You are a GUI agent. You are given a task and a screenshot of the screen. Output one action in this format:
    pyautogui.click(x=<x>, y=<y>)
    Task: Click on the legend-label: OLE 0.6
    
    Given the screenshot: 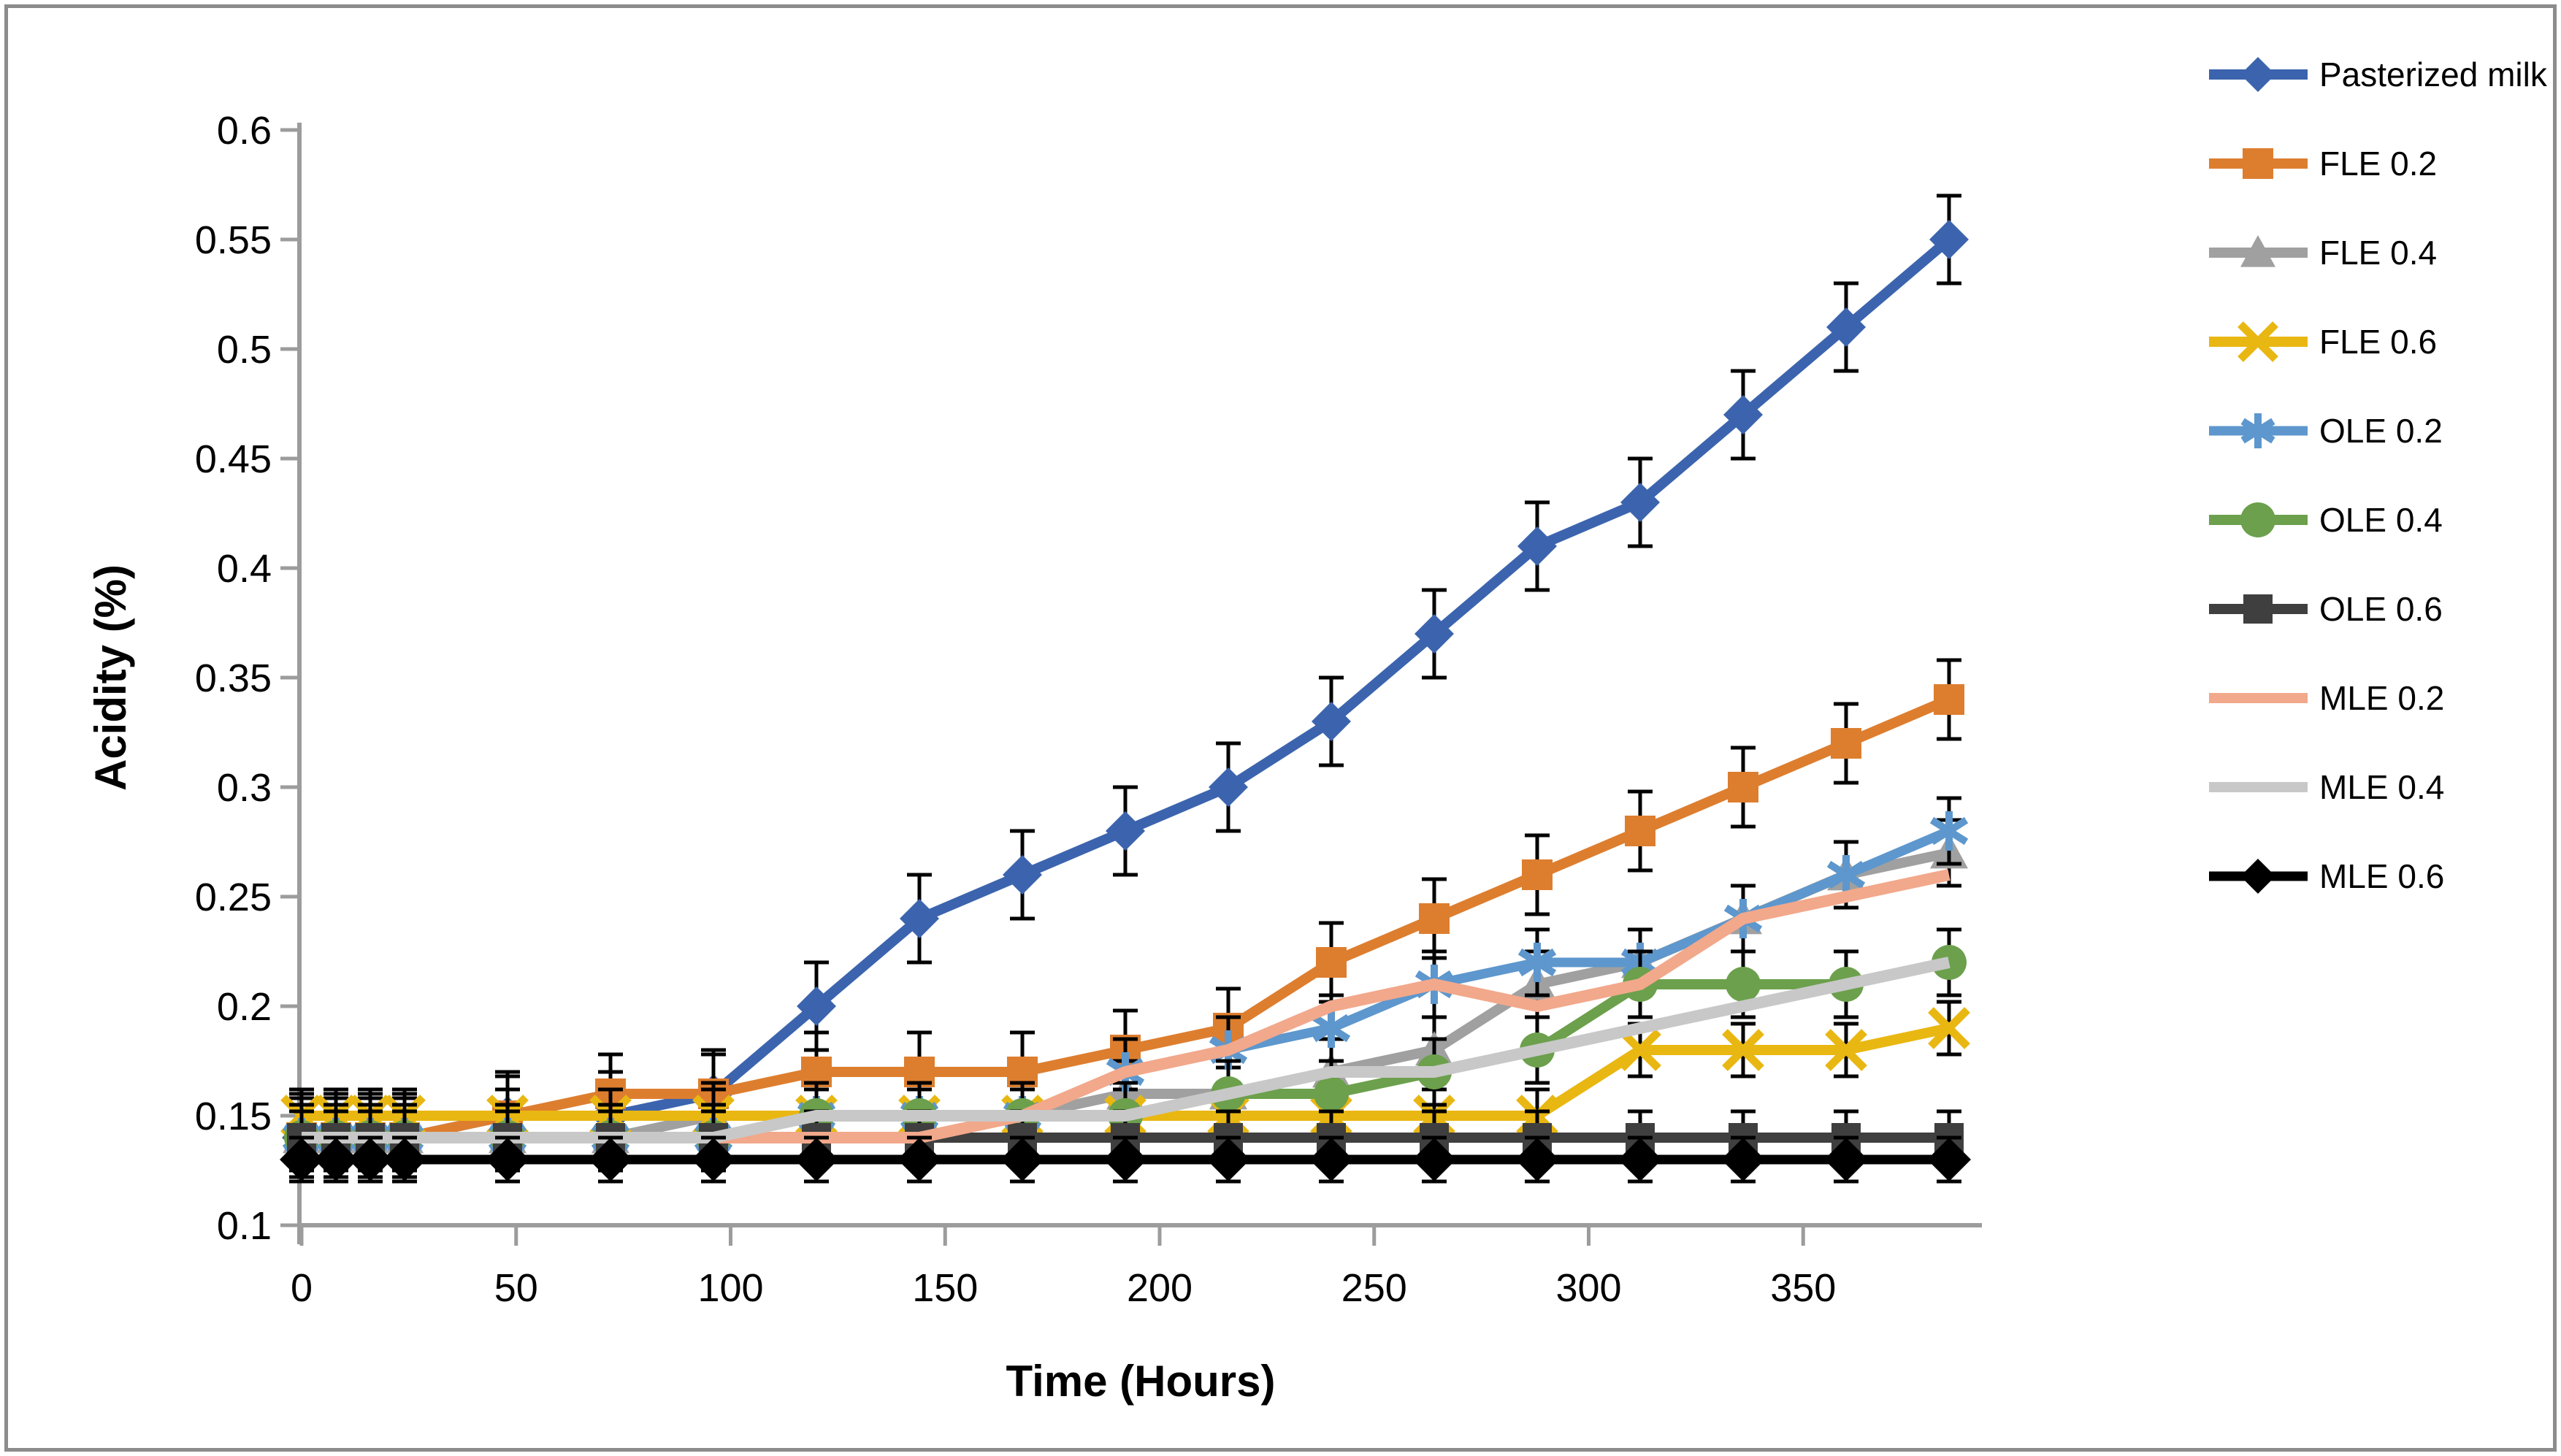 What is the action you would take?
    pyautogui.click(x=2381, y=609)
    